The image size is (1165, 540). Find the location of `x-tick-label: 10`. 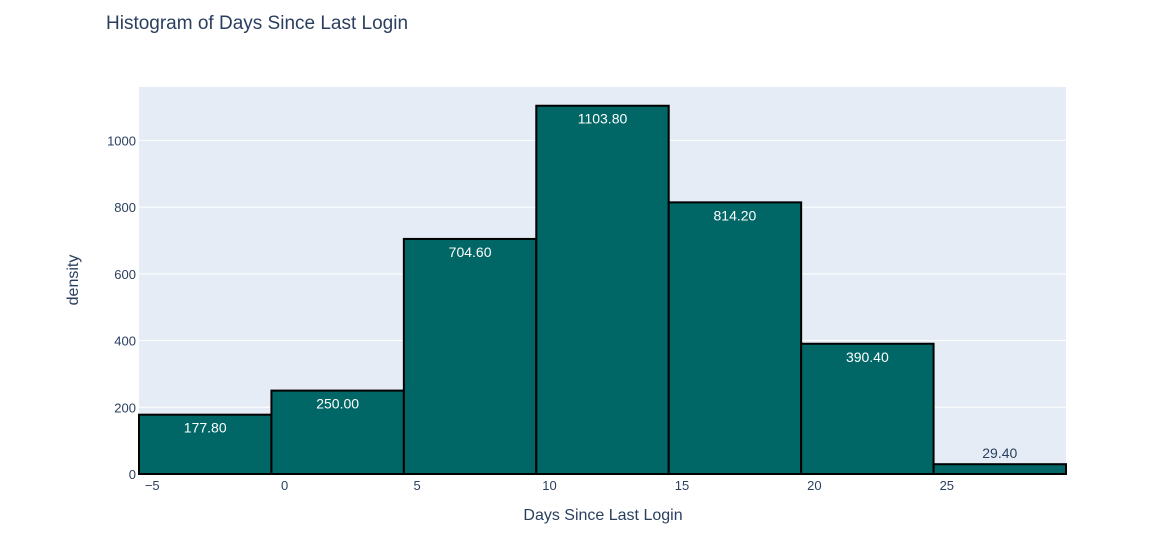

x-tick-label: 10 is located at coordinates (549, 485).